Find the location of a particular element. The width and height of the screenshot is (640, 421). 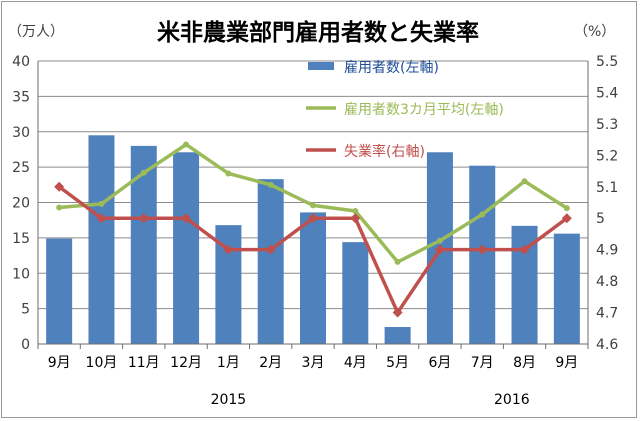

left-tick-label: 15 is located at coordinates (21, 239).